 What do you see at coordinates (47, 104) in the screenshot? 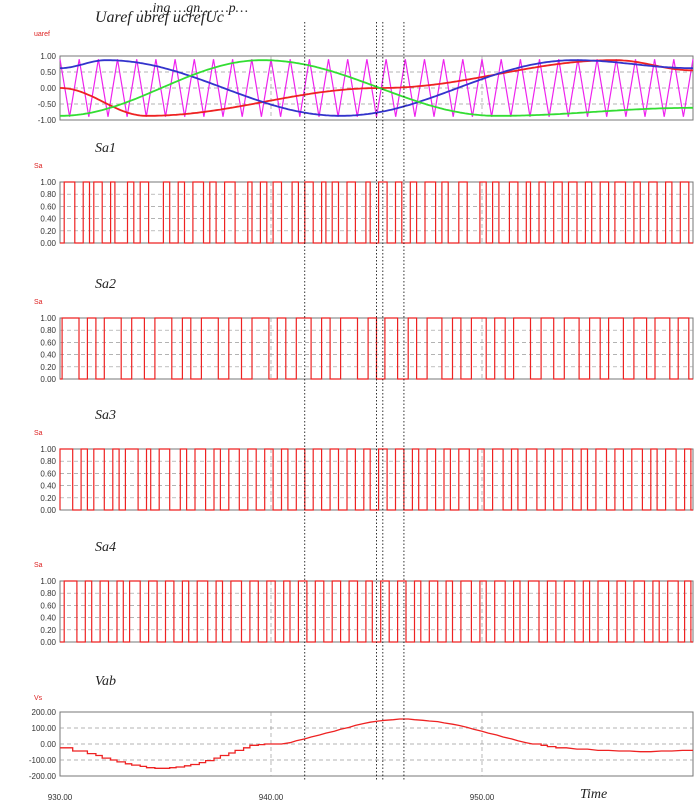
I see `y-tick-label: -0.50` at bounding box center [47, 104].